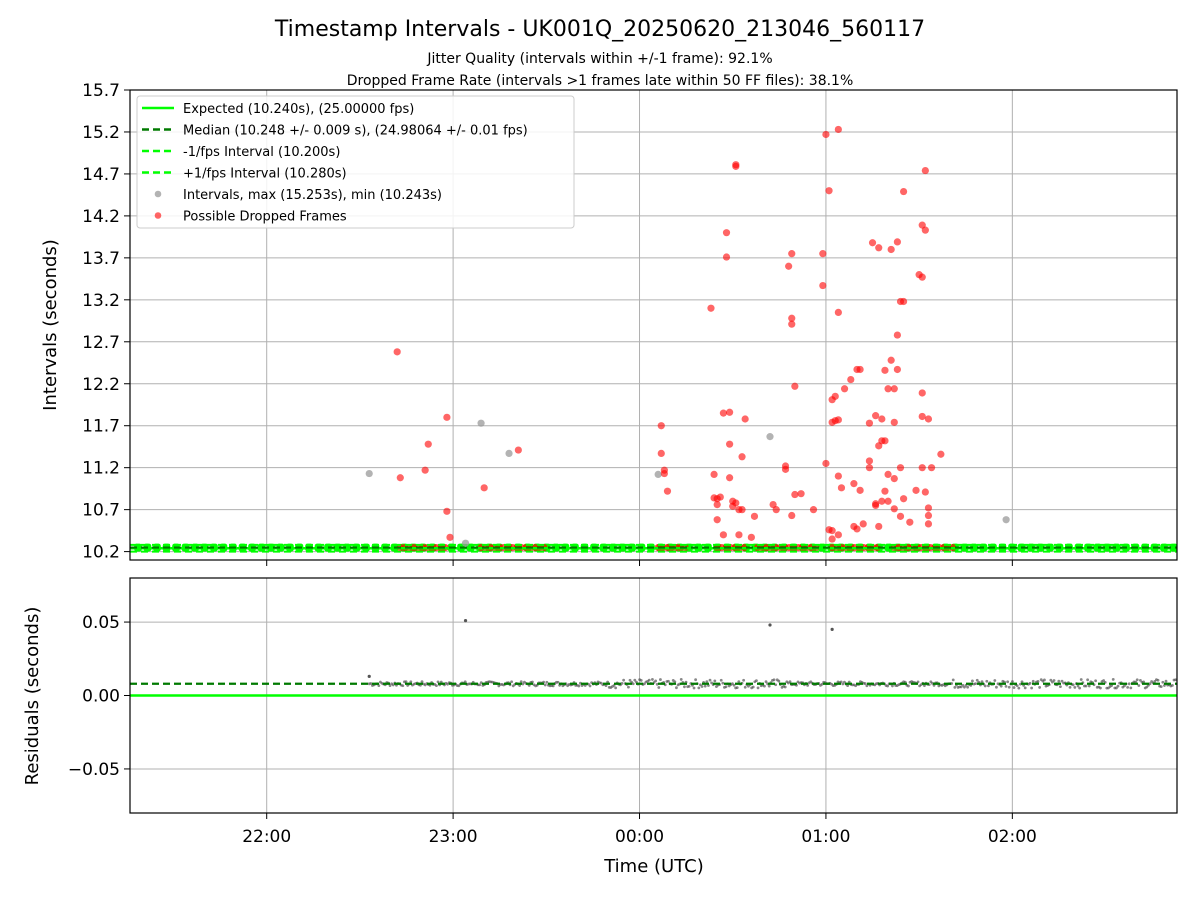 Image resolution: width=1200 pixels, height=900 pixels. Describe the element at coordinates (266, 837) in the screenshot. I see `x-tick-label: 22:00` at that location.